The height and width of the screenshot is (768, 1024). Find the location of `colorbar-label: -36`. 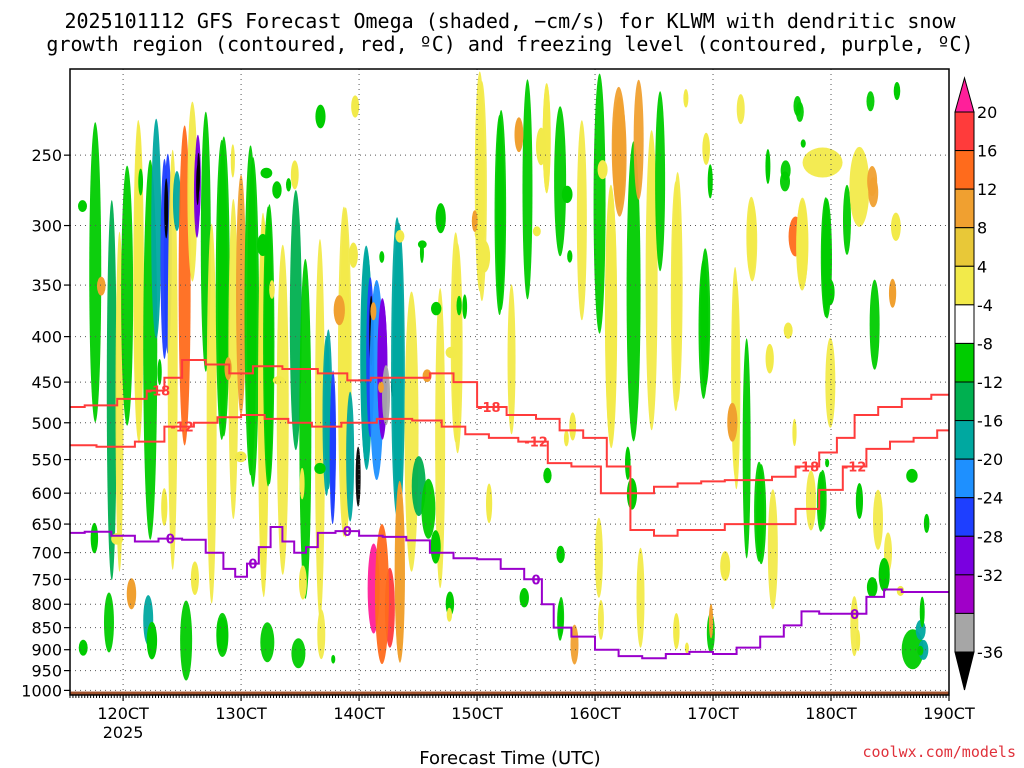

colorbar-label: -36 is located at coordinates (990, 652).